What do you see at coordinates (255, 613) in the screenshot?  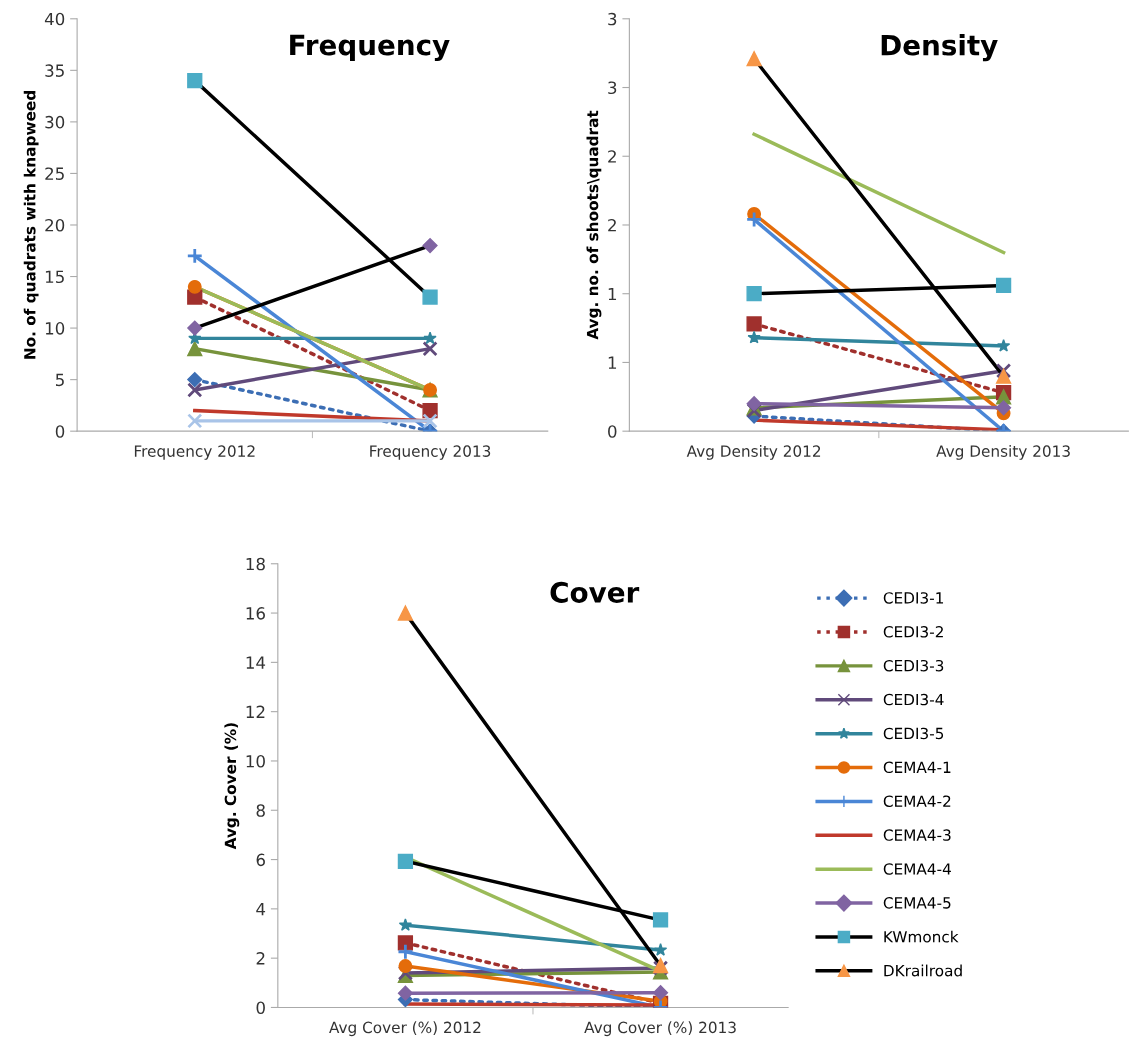 I see `y-tick-label: 16` at bounding box center [255, 613].